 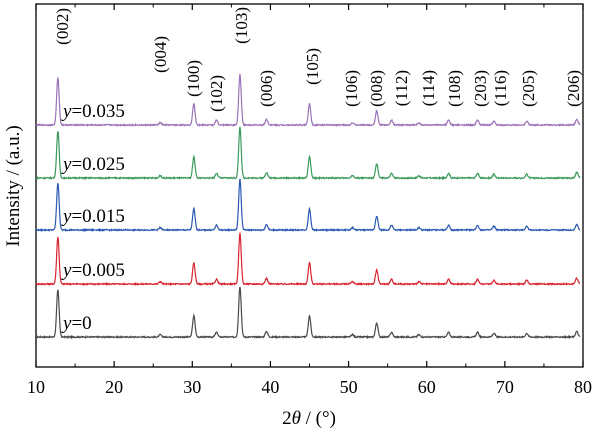 What do you see at coordinates (266, 88) in the screenshot?
I see `peak-label: (006)` at bounding box center [266, 88].